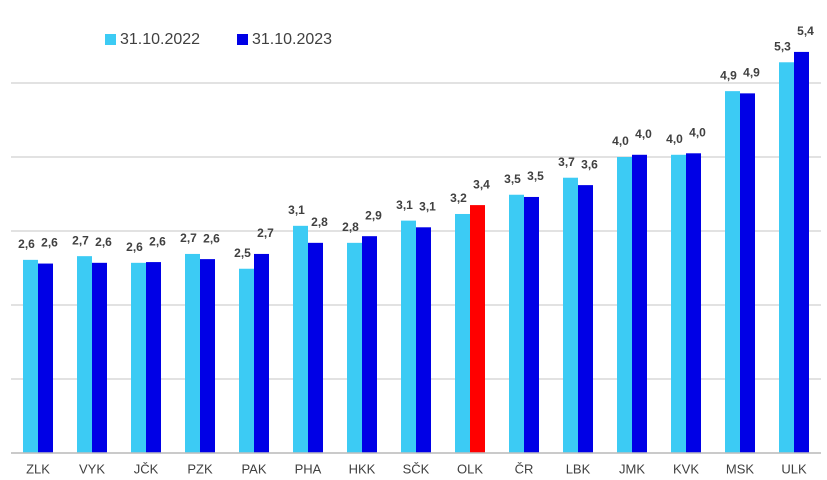 This screenshot has width=827, height=480. What do you see at coordinates (524, 468) in the screenshot?
I see `x-tick-label: ČR` at bounding box center [524, 468].